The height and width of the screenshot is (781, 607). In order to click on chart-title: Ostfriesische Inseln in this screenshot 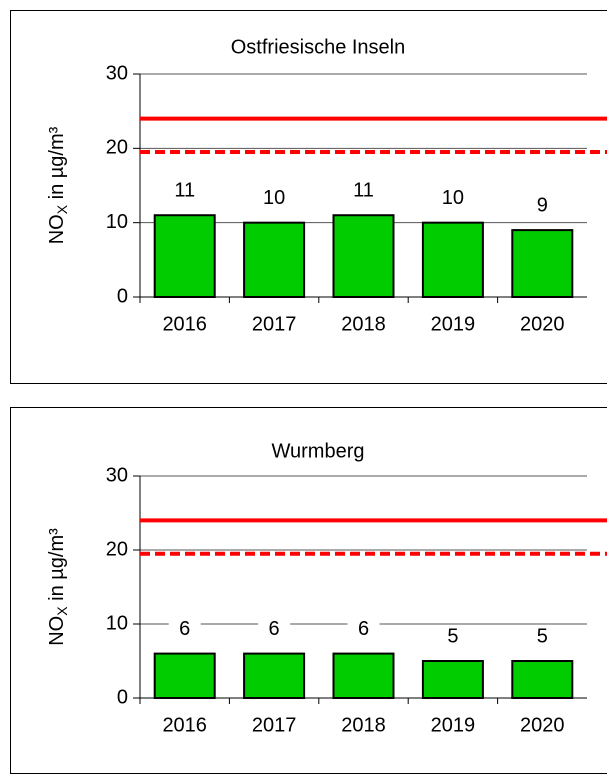, I will do `click(318, 47)`.